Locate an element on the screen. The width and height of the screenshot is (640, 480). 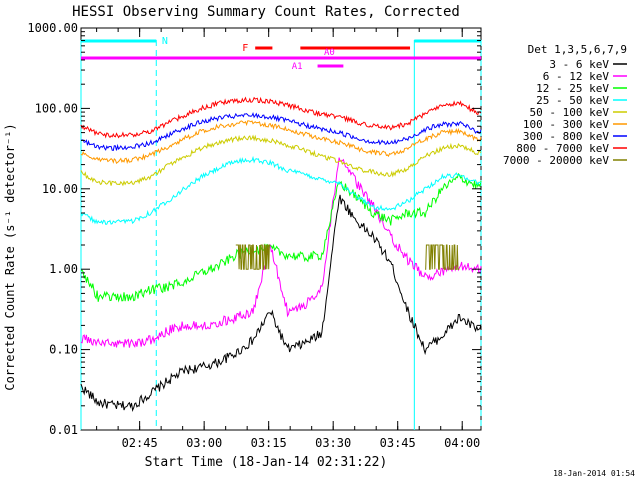
x-tick-label: 03:30 is located at coordinates (333, 443).